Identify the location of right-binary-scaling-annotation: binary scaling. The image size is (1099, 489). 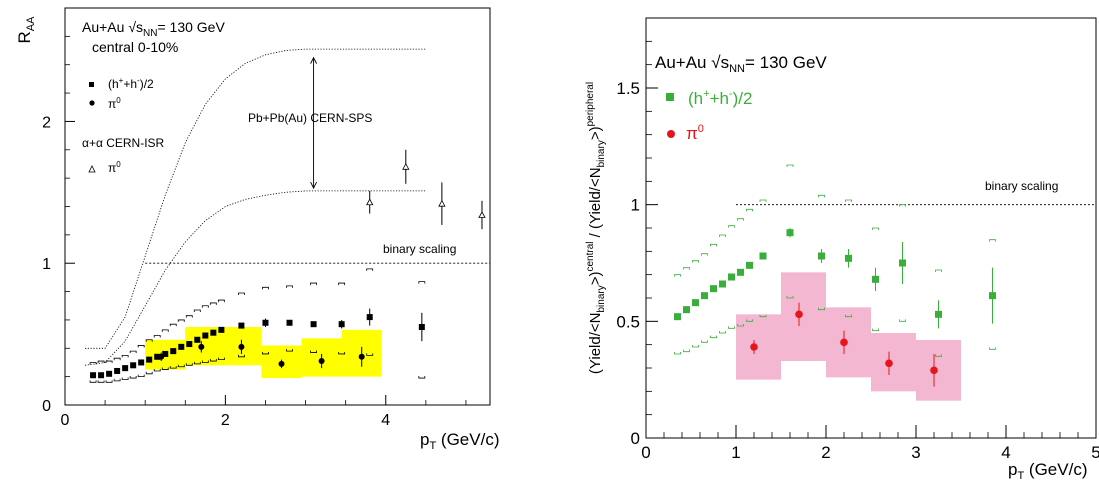
(1021, 186).